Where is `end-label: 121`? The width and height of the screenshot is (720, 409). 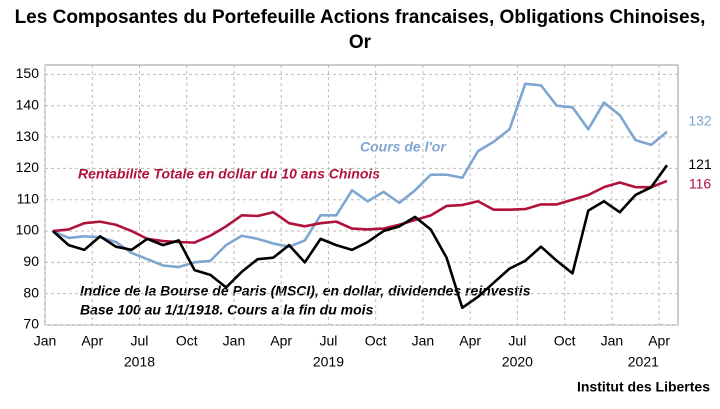 end-label: 121 is located at coordinates (700, 164).